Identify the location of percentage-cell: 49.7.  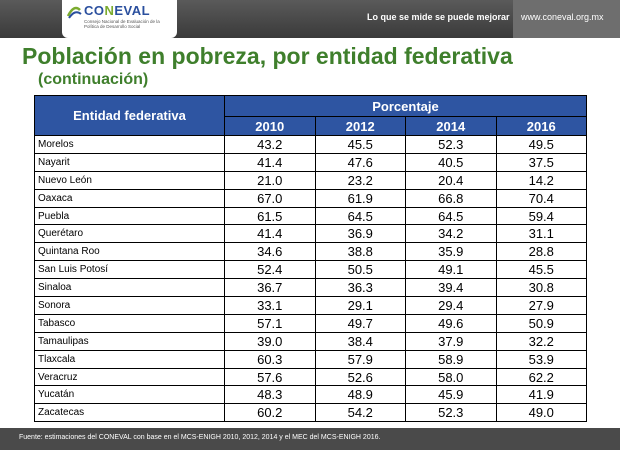
(360, 323).